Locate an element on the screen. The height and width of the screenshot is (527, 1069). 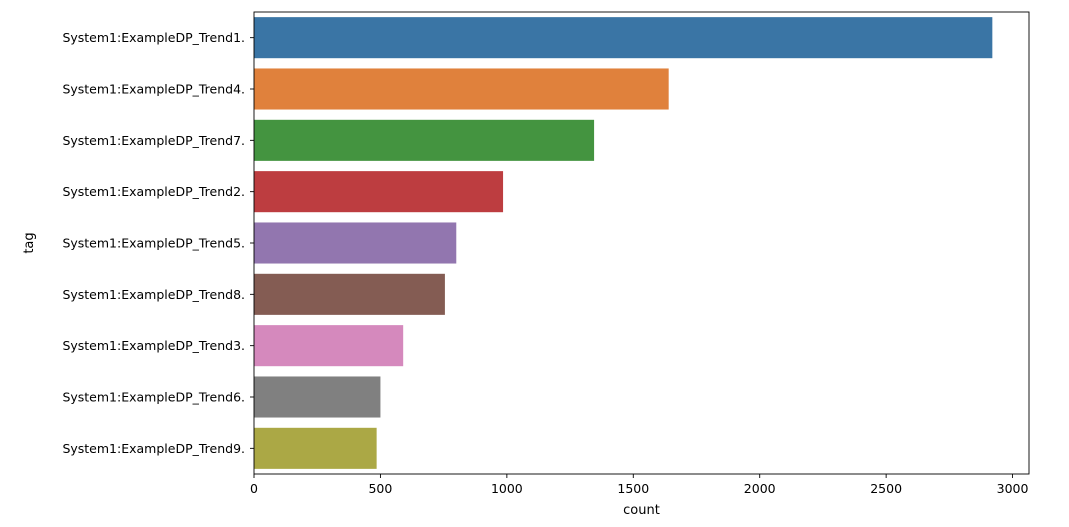
y-tick-label: System1:ExampleDP_Trend6. is located at coordinates (153, 397).